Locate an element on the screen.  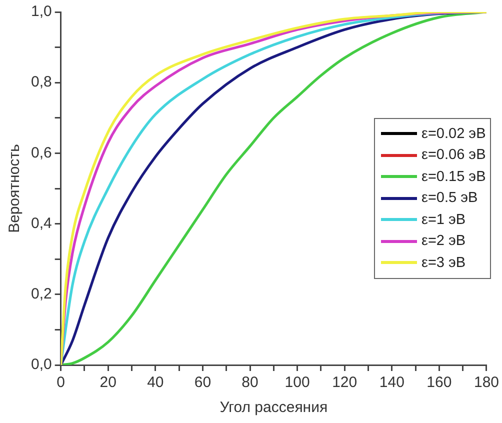
x-tick-label: 20 is located at coordinates (108, 383).